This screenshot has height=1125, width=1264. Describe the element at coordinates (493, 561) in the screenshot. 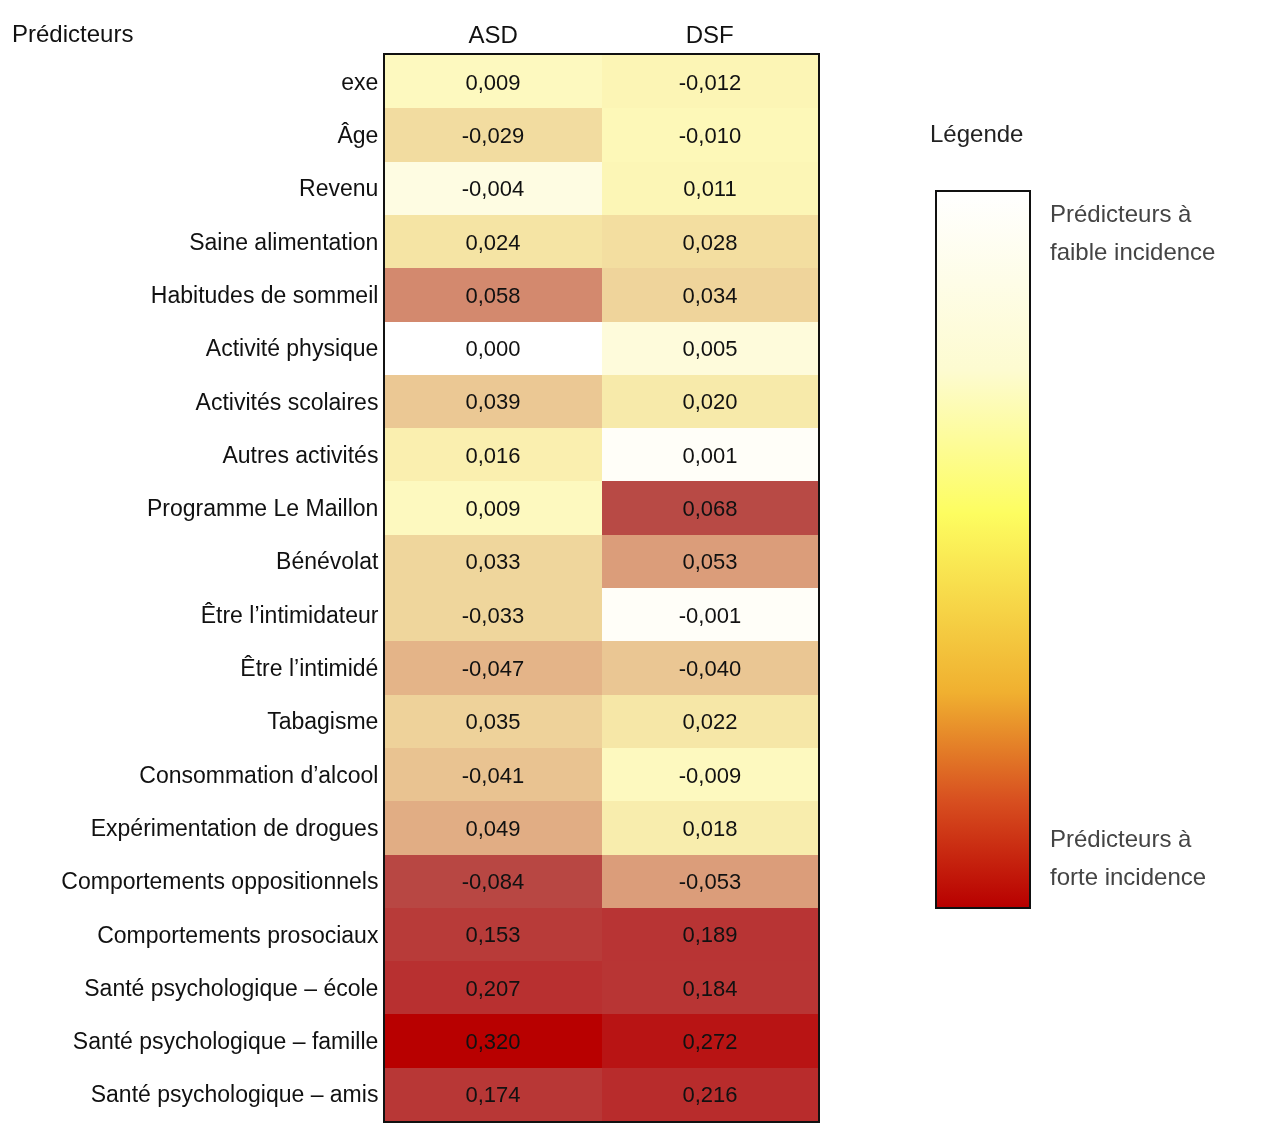

I see `data-label: 0,033` at that location.